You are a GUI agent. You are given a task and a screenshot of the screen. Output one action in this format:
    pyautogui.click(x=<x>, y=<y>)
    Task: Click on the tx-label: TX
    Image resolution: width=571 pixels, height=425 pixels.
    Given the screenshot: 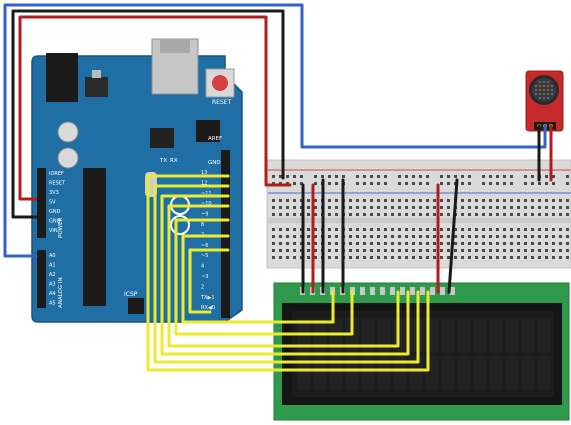 What is the action you would take?
    pyautogui.click(x=163, y=161)
    